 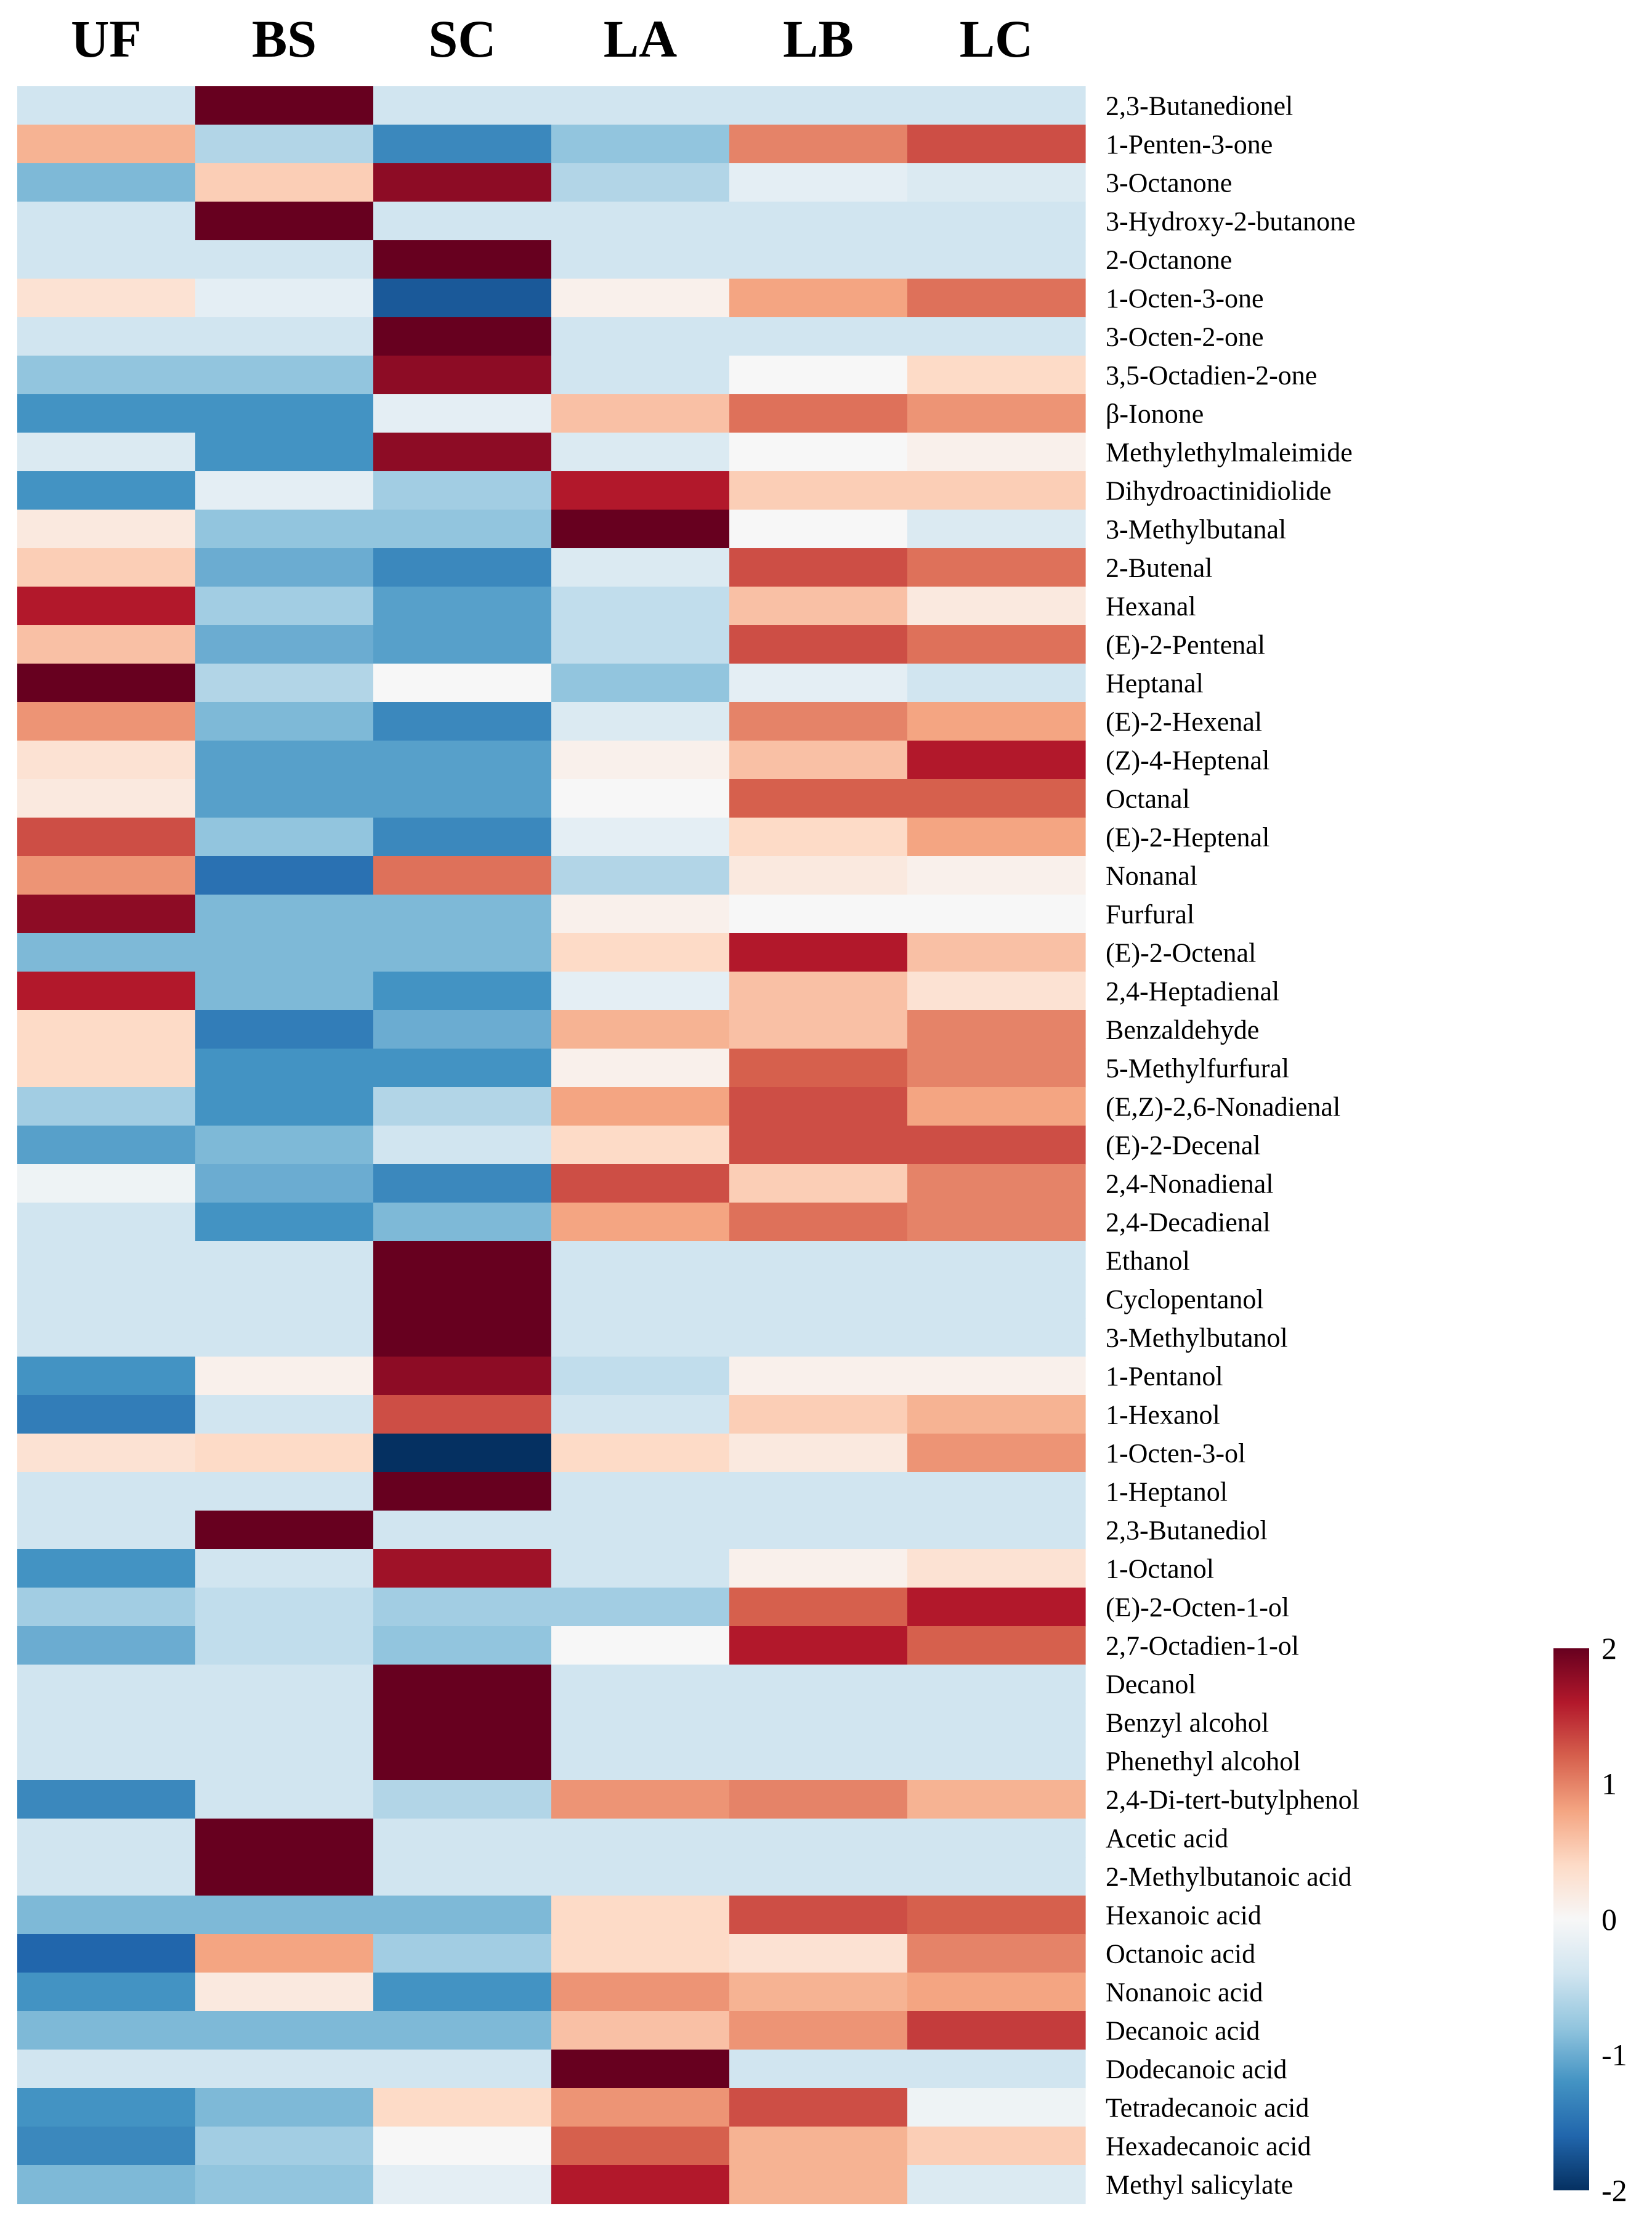 I want to click on row-label: Hexanal, so click(x=1151, y=607).